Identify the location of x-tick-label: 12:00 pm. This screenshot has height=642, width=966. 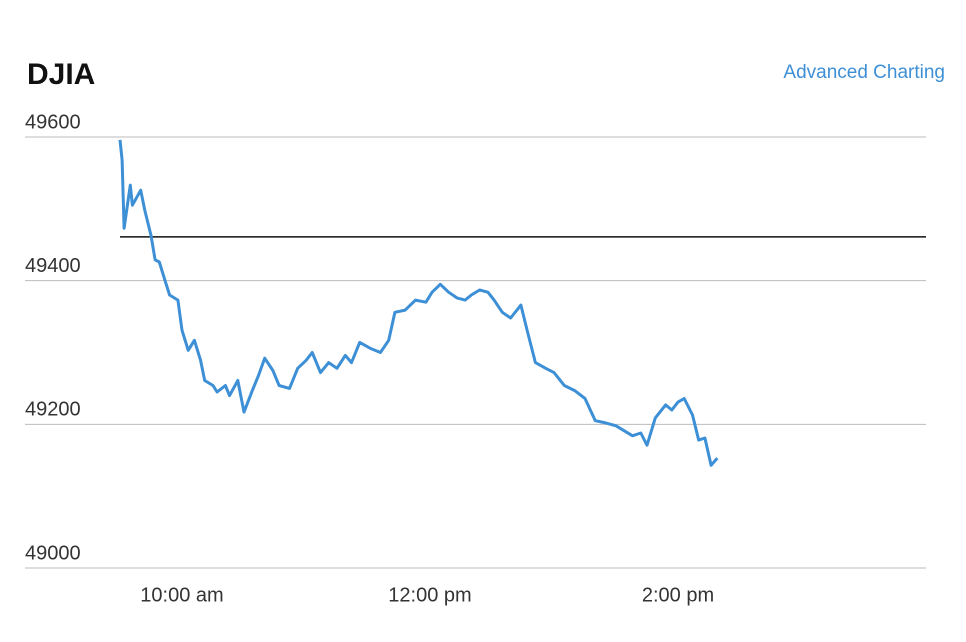
(429, 595).